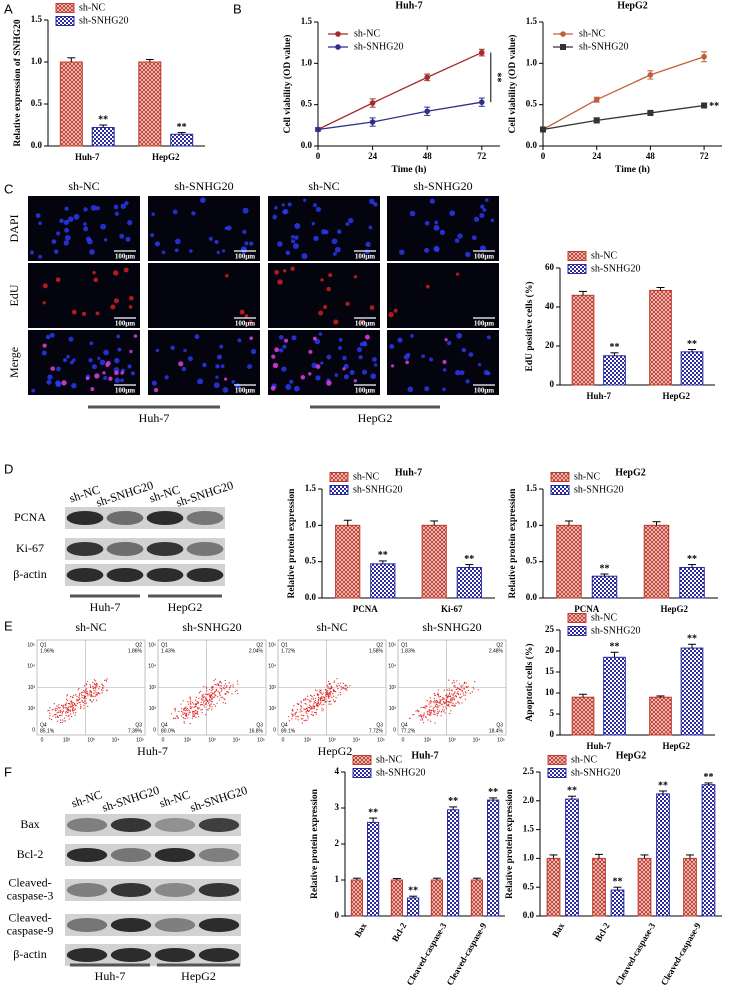 This screenshot has width=729, height=988. Describe the element at coordinates (84, 362) in the screenshot. I see `micrograph: 100μm` at that location.